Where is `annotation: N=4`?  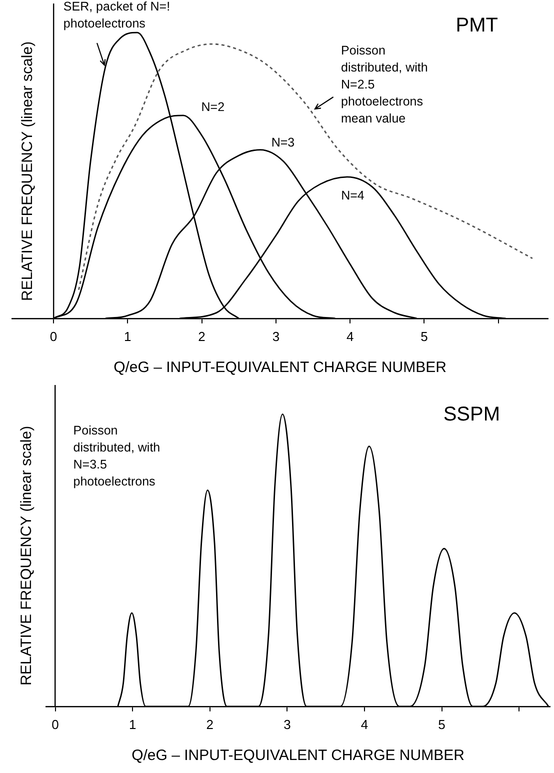 annotation: N=4 is located at coordinates (352, 195).